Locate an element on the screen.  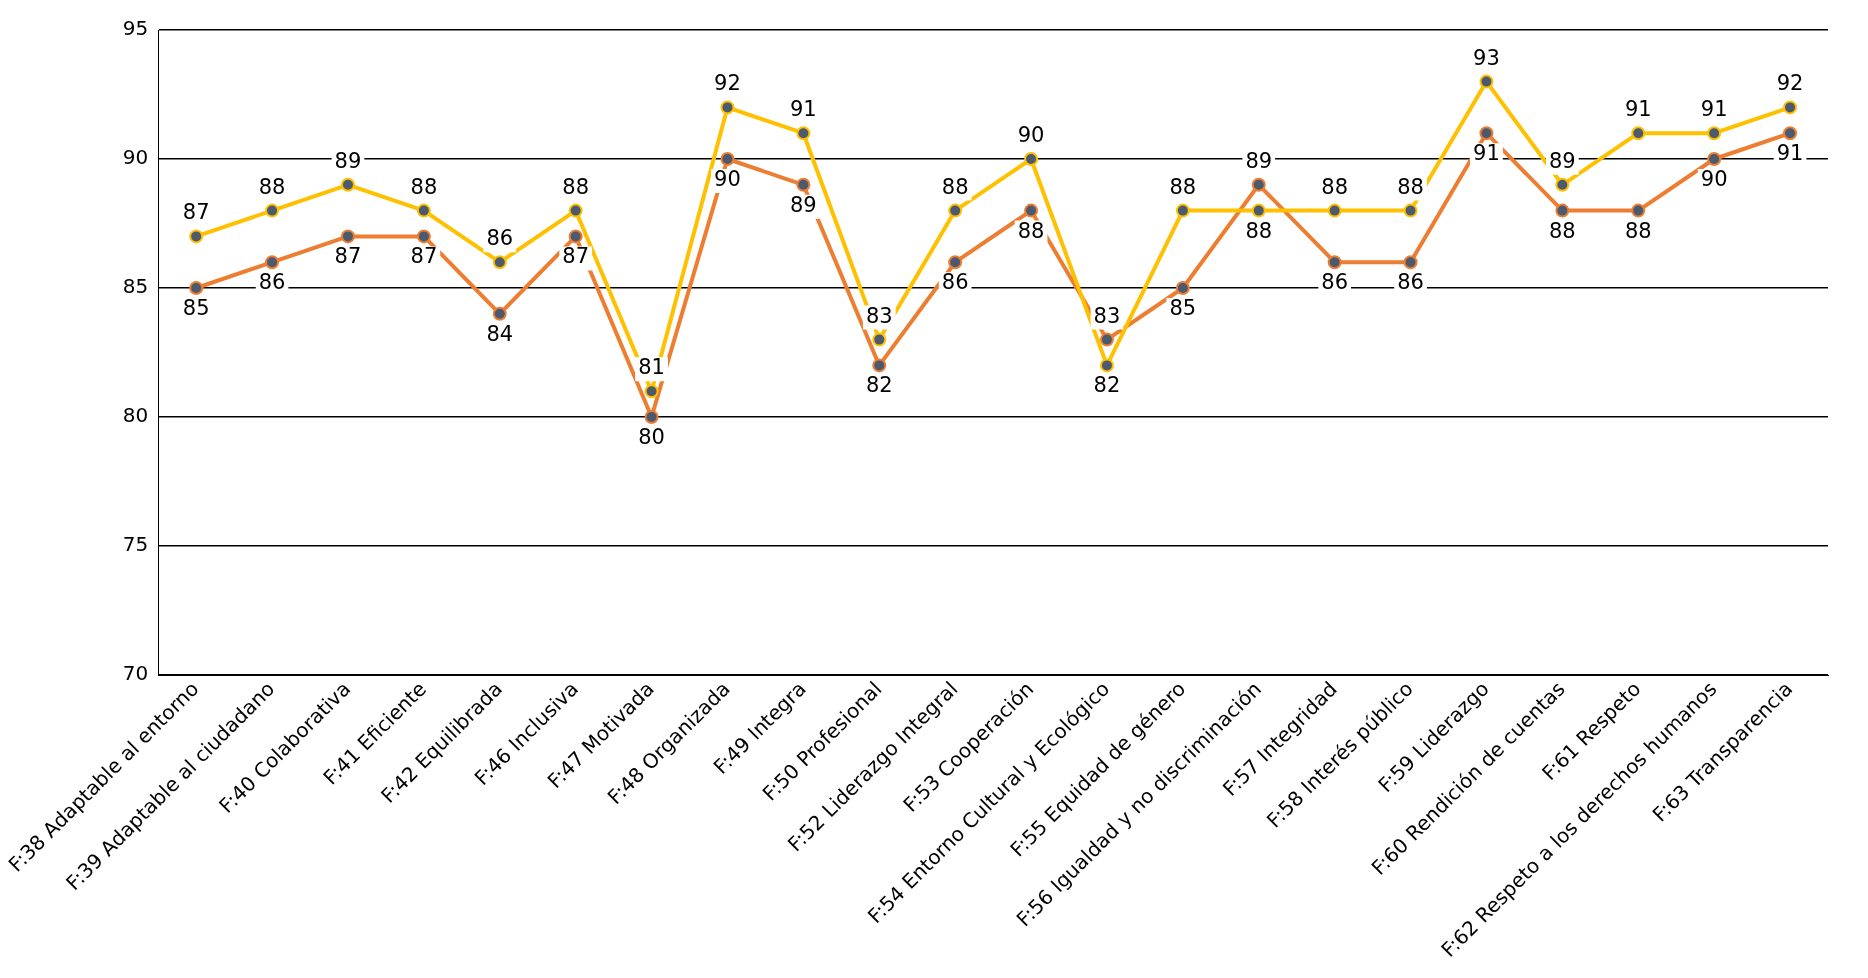
y-tick-label: 90 is located at coordinates (135, 157).